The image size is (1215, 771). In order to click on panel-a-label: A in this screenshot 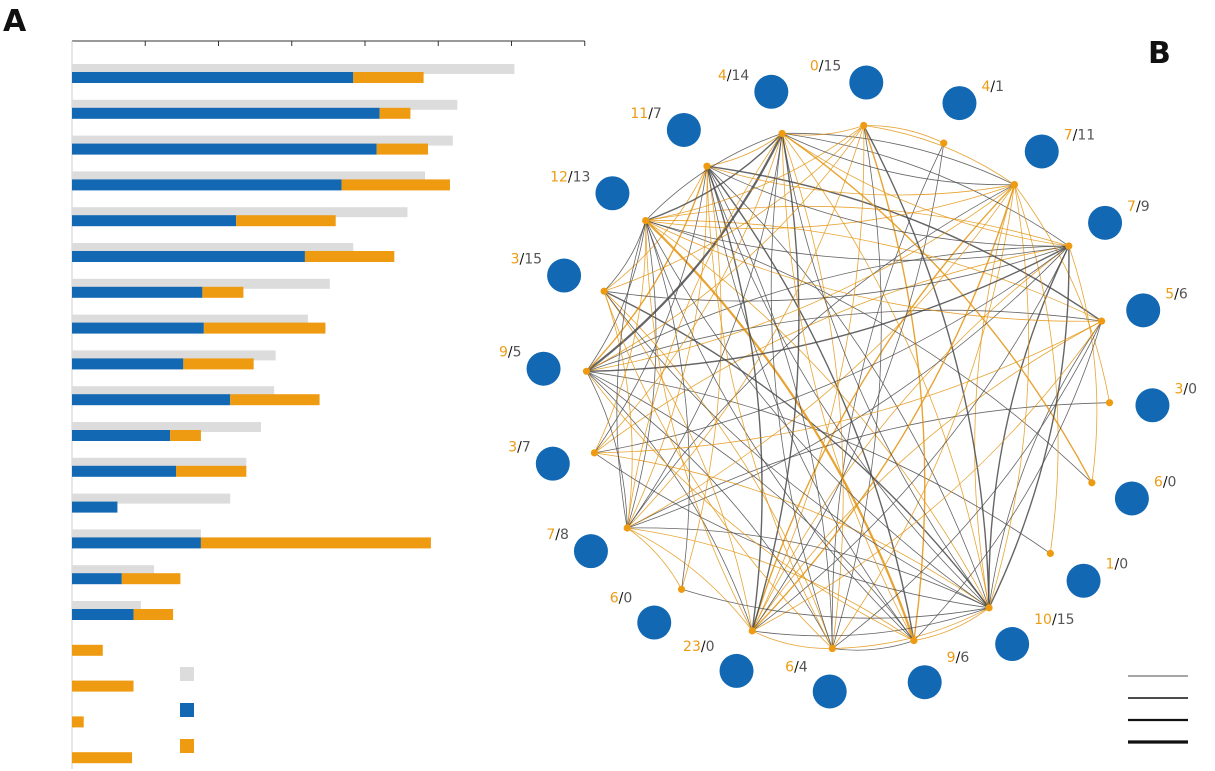, I will do `click(15, 21)`.